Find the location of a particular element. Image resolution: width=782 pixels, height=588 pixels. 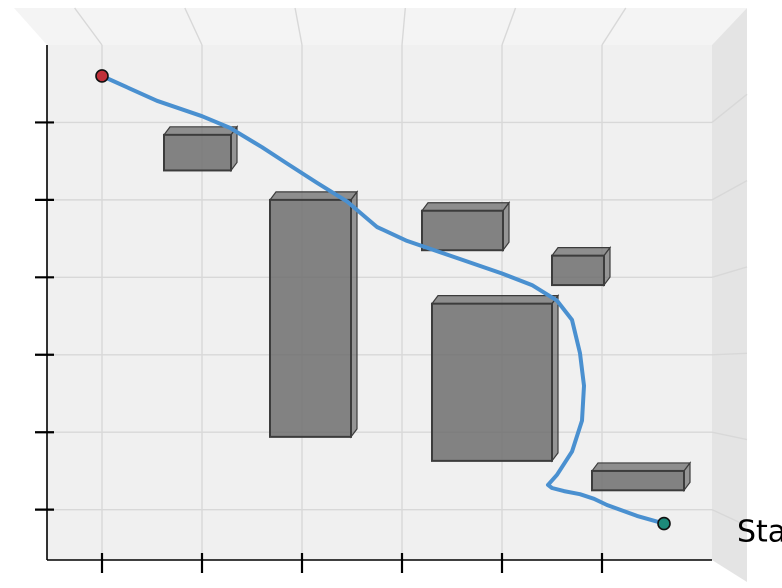

goal-marker is located at coordinates (102, 76).